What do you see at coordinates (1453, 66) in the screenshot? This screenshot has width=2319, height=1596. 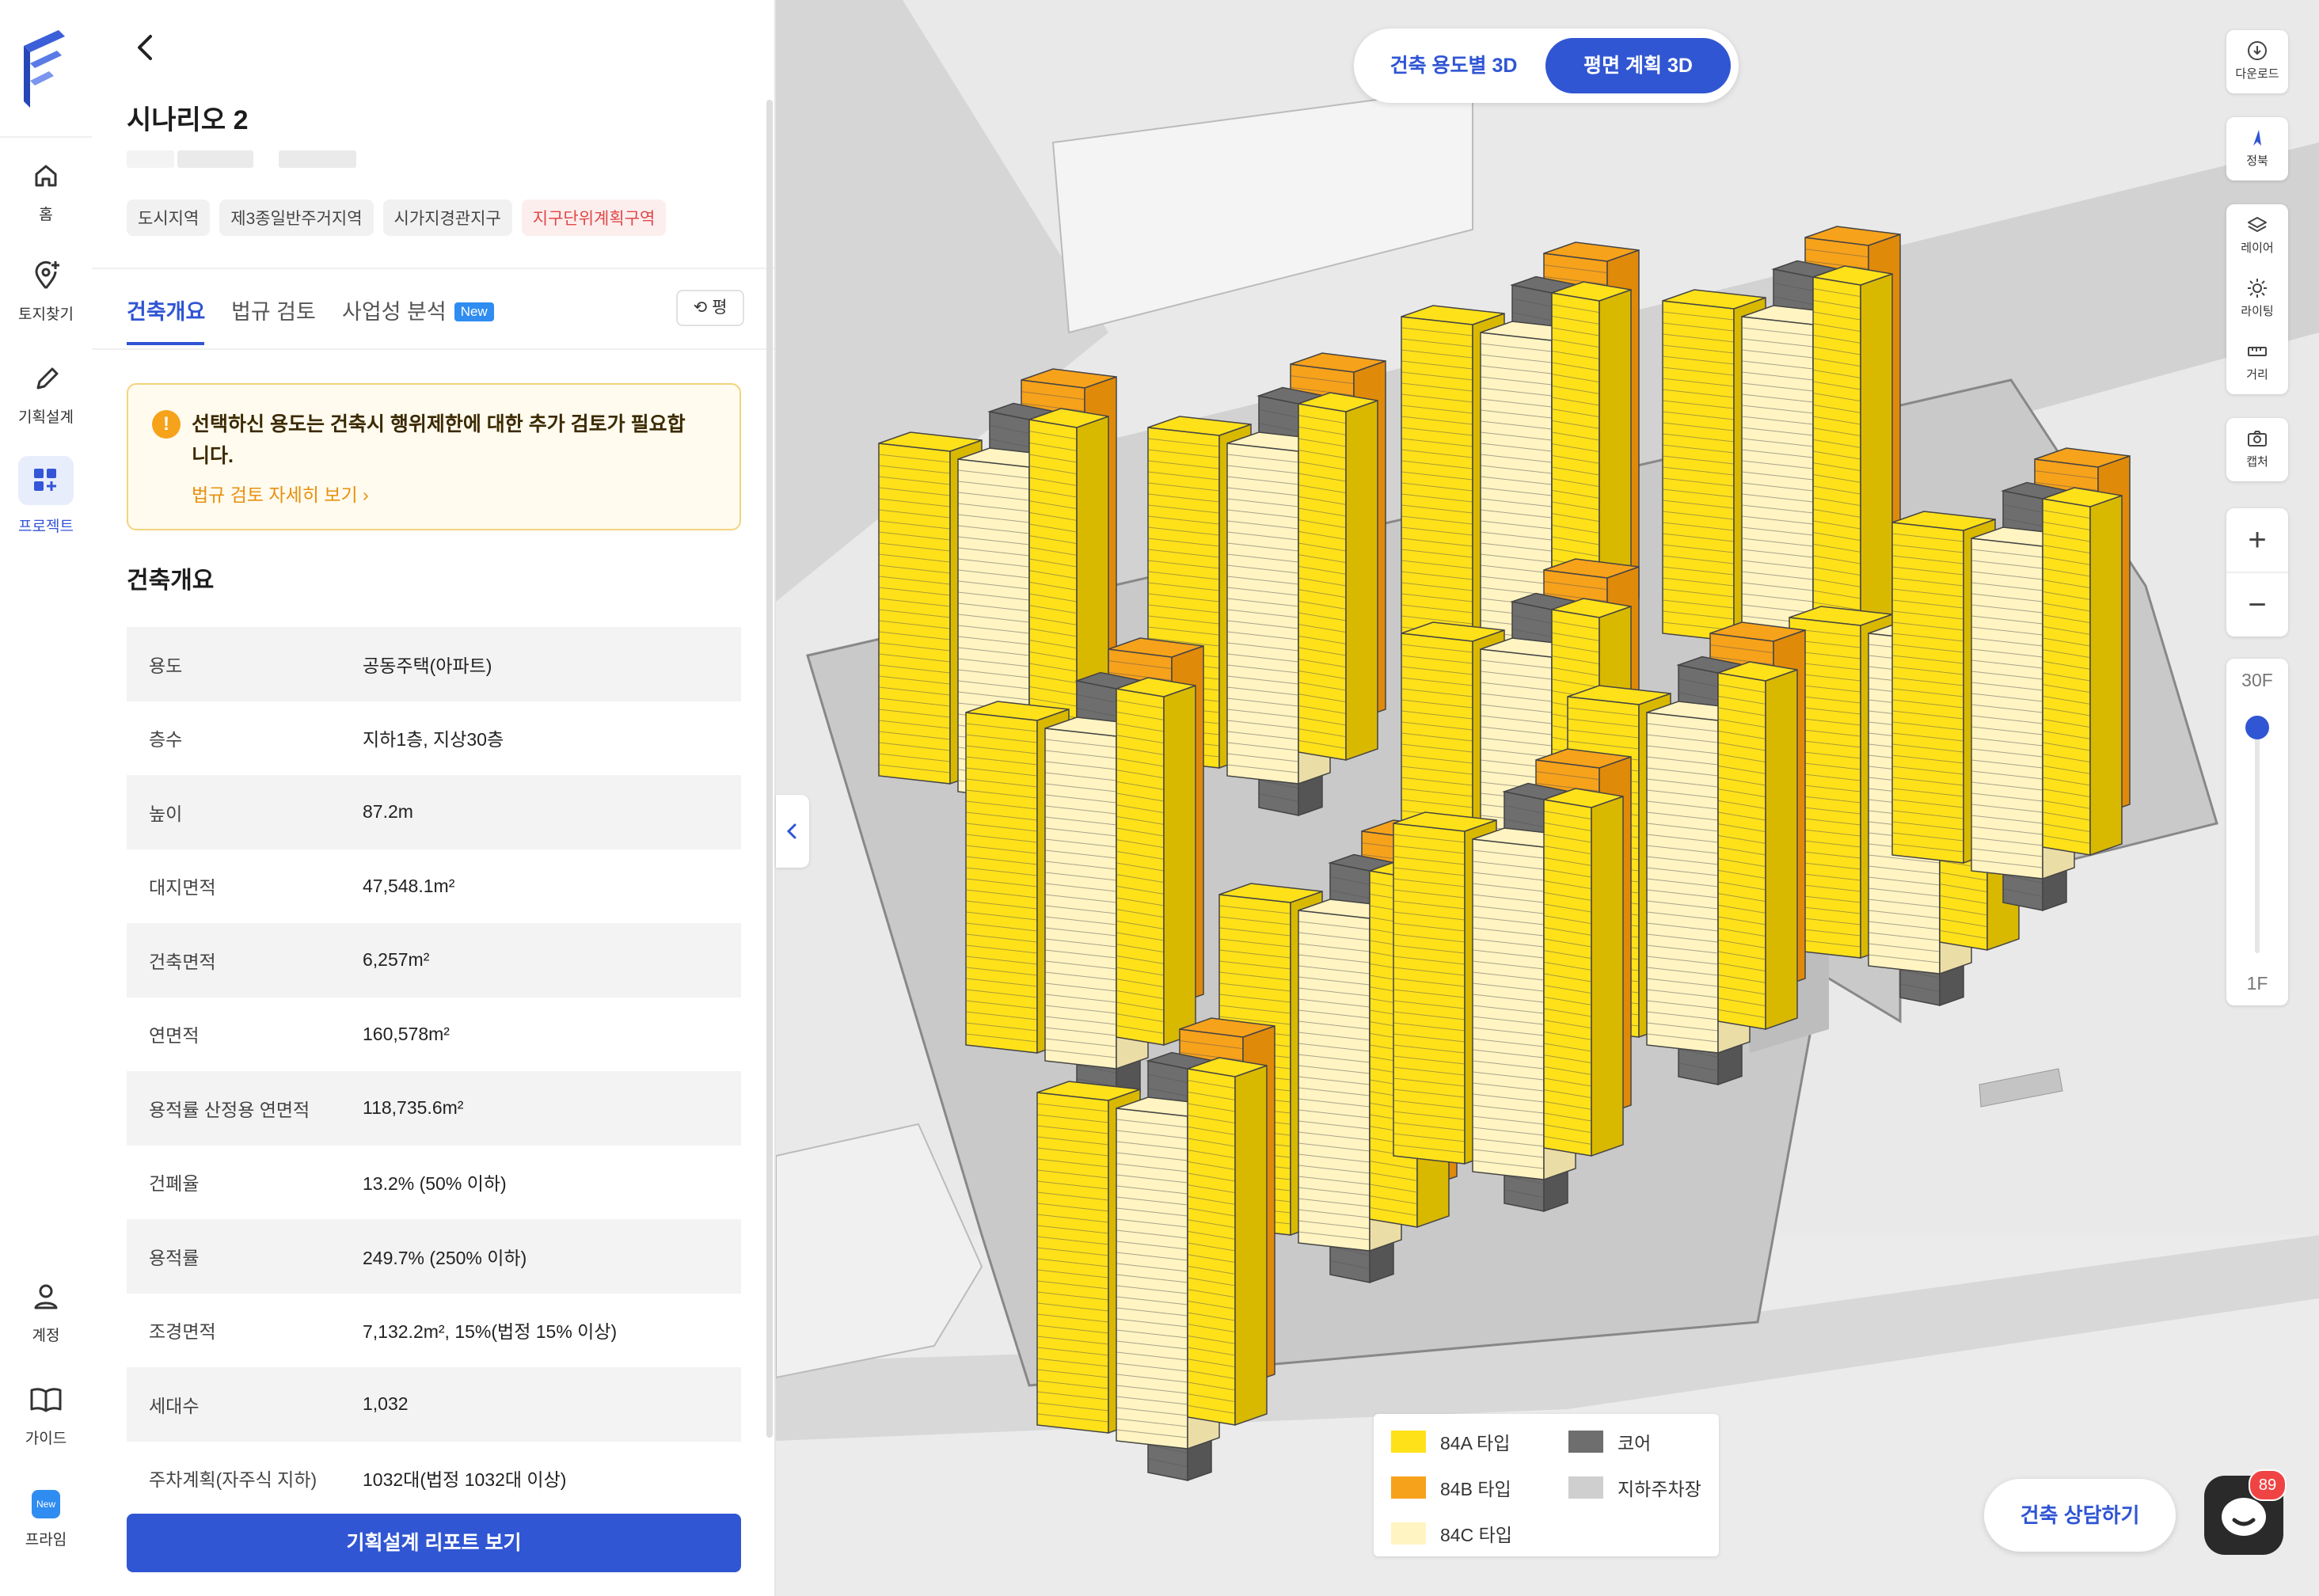 I see `use-3d-button: 건축 용도별 3D` at bounding box center [1453, 66].